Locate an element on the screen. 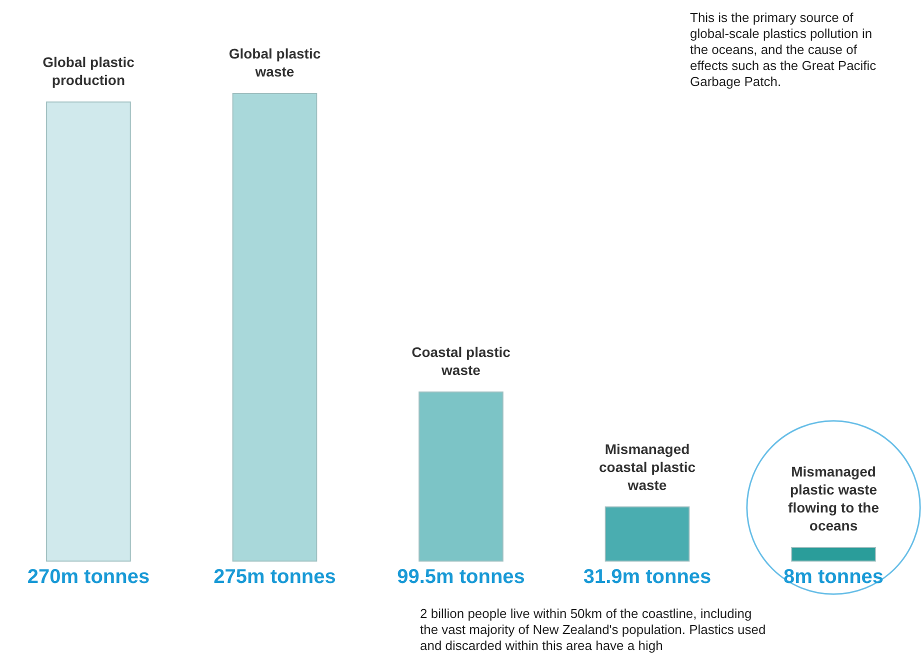 Image resolution: width=922 pixels, height=664 pixels. text: 2 billion people live within 50km of the coastline, including the vast majority of New Zealand's population. Plastics used and discarded within this area have a high is located at coordinates (593, 629).